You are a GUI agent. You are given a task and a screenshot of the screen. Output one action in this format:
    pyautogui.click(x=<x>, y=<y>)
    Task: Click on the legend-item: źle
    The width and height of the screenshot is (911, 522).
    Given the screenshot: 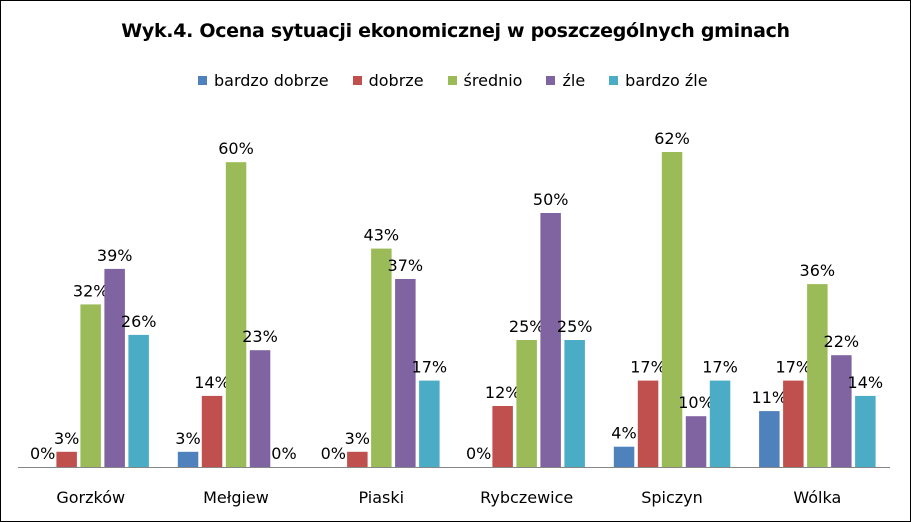 What is the action you would take?
    pyautogui.click(x=565, y=80)
    